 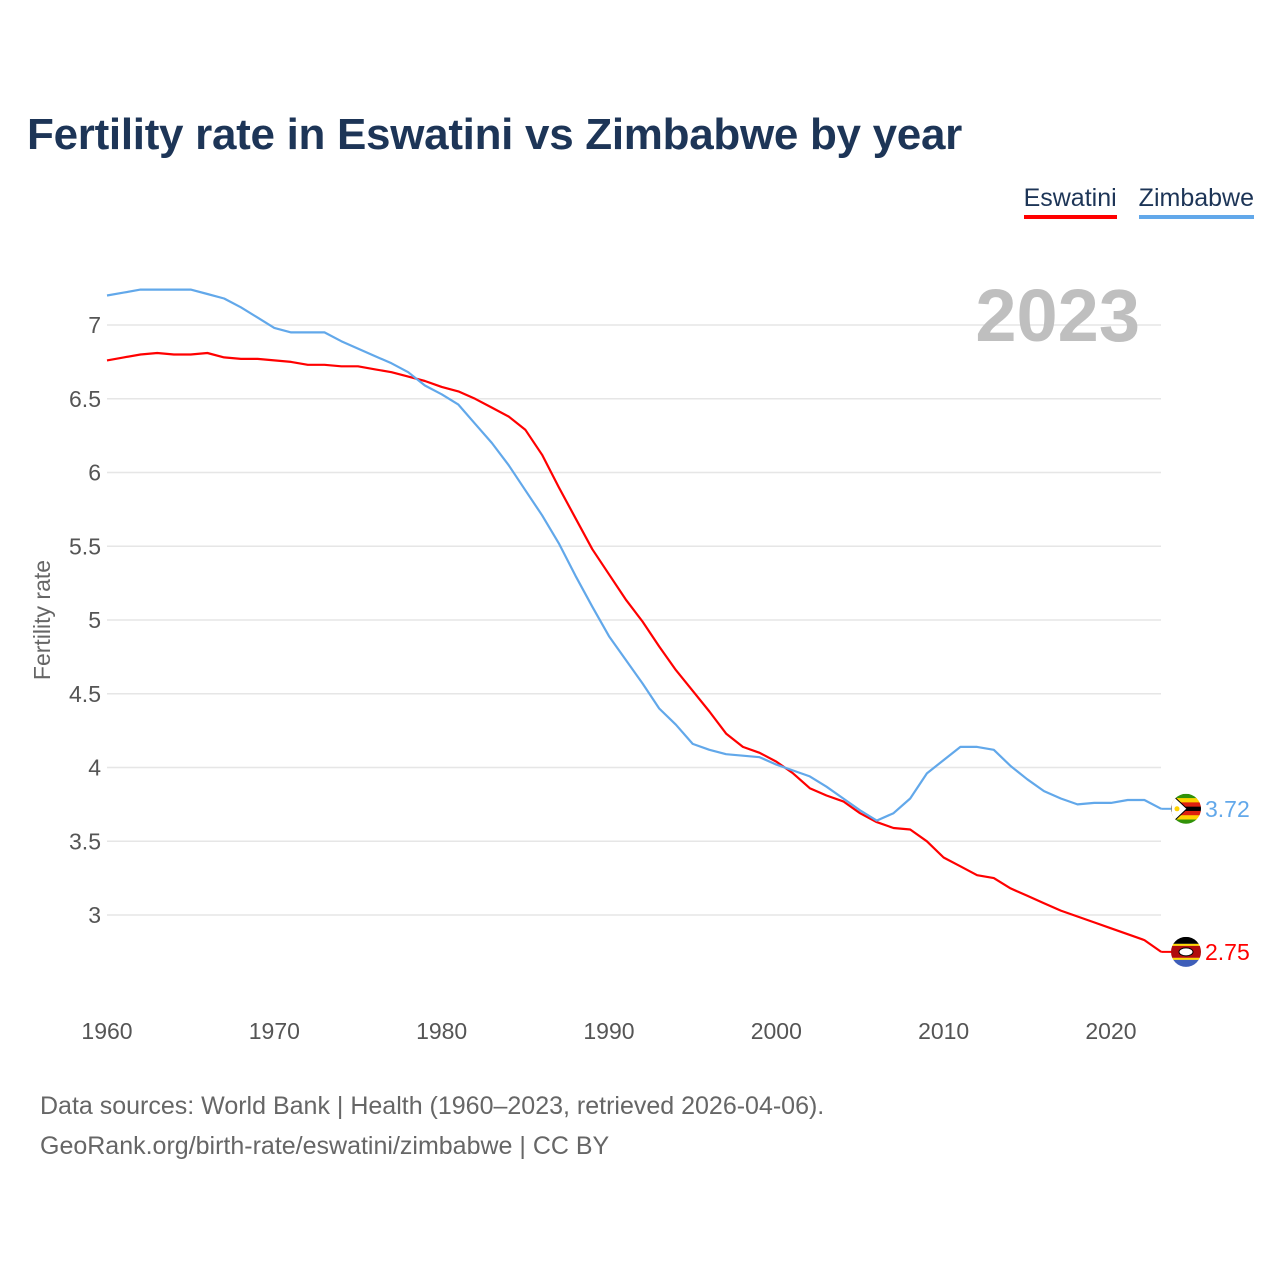 What do you see at coordinates (85, 694) in the screenshot?
I see `y-tick-label: 4.5` at bounding box center [85, 694].